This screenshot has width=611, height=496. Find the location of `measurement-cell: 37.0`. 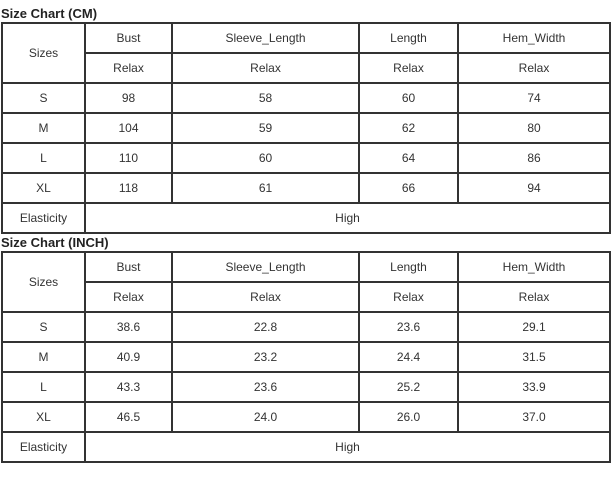

measurement-cell: 37.0 is located at coordinates (534, 417).